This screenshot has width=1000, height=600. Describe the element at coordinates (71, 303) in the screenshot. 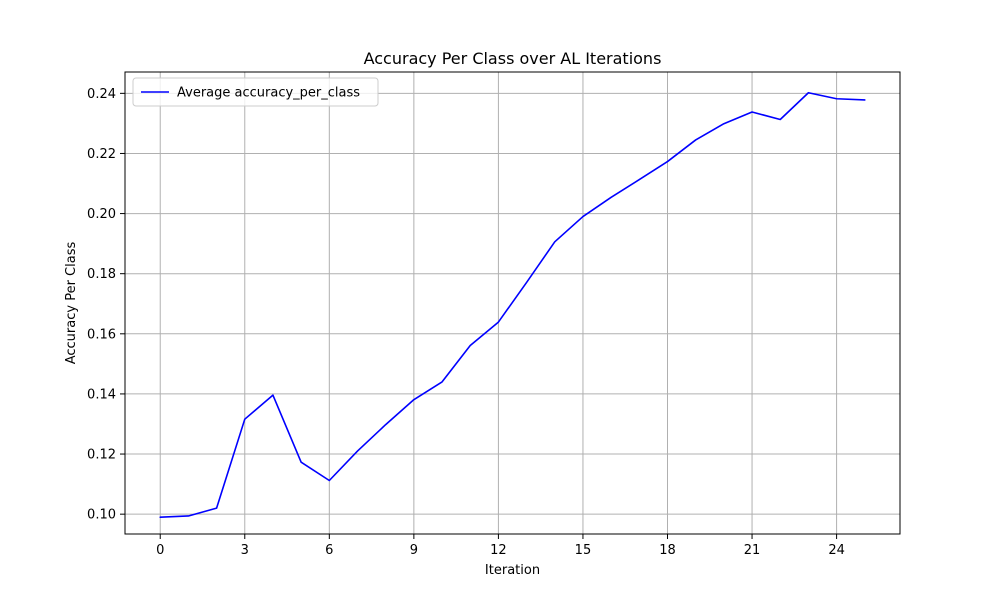

I see `y-axis-label: Accuracy Per Class` at that location.